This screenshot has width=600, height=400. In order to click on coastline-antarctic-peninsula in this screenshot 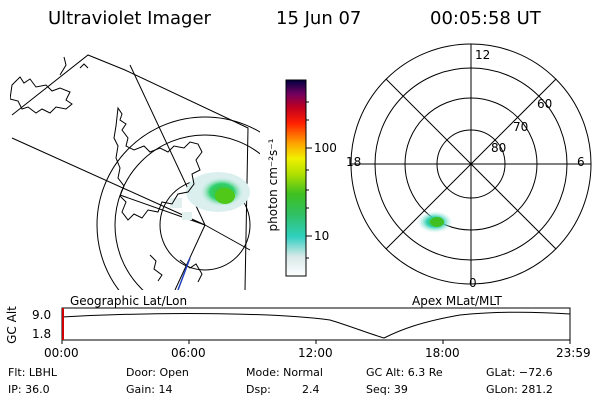, I will do `click(158, 163)`.